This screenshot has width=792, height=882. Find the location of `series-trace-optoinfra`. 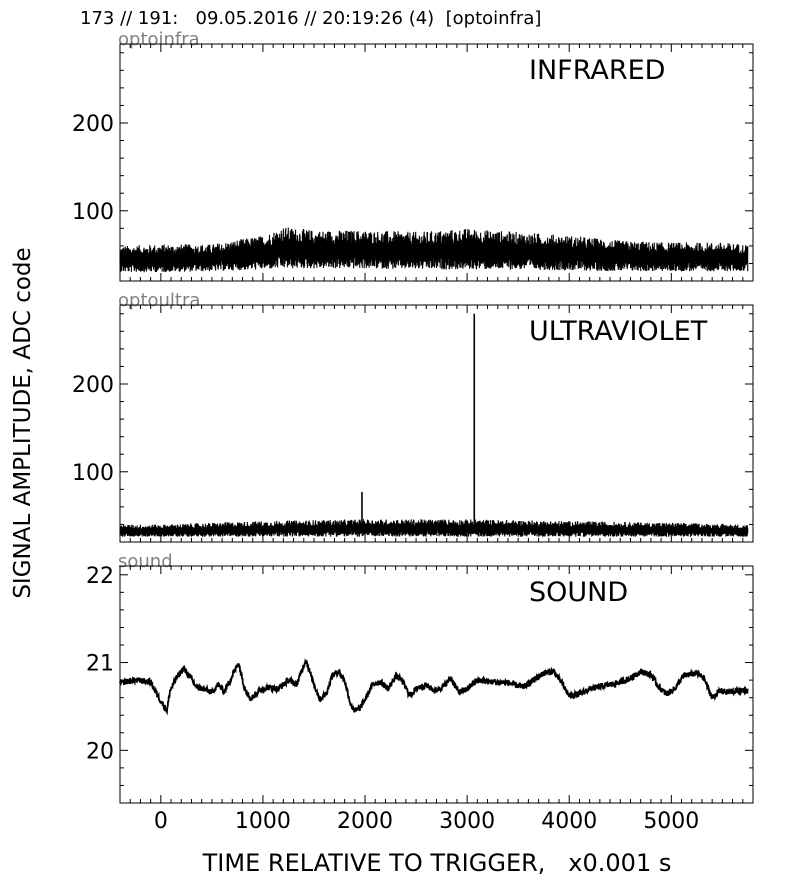

series-trace-optoinfra is located at coordinates (434, 250).